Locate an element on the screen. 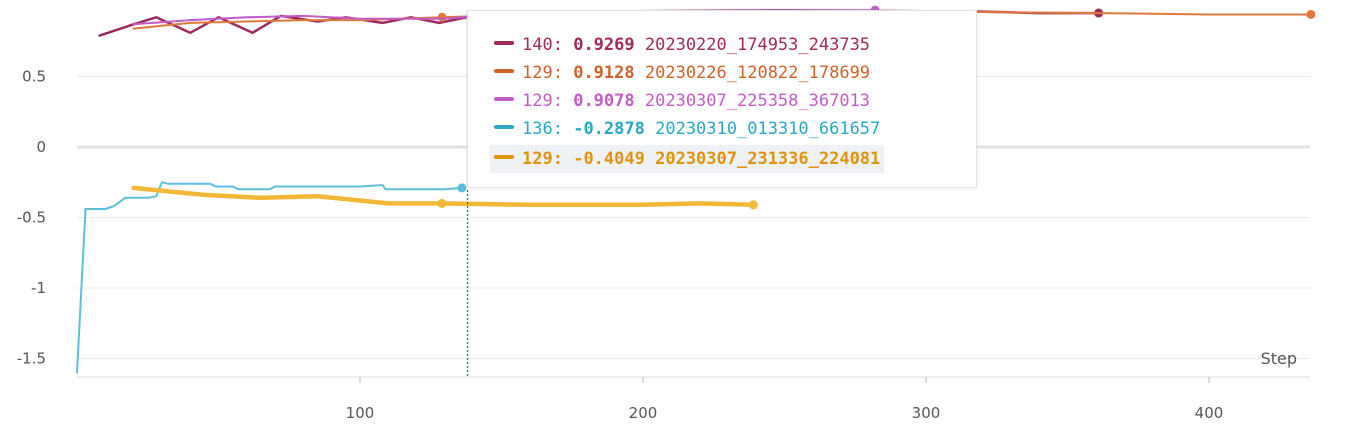  tooltip-series-name: 20230226_120822_178699 is located at coordinates (757, 73).